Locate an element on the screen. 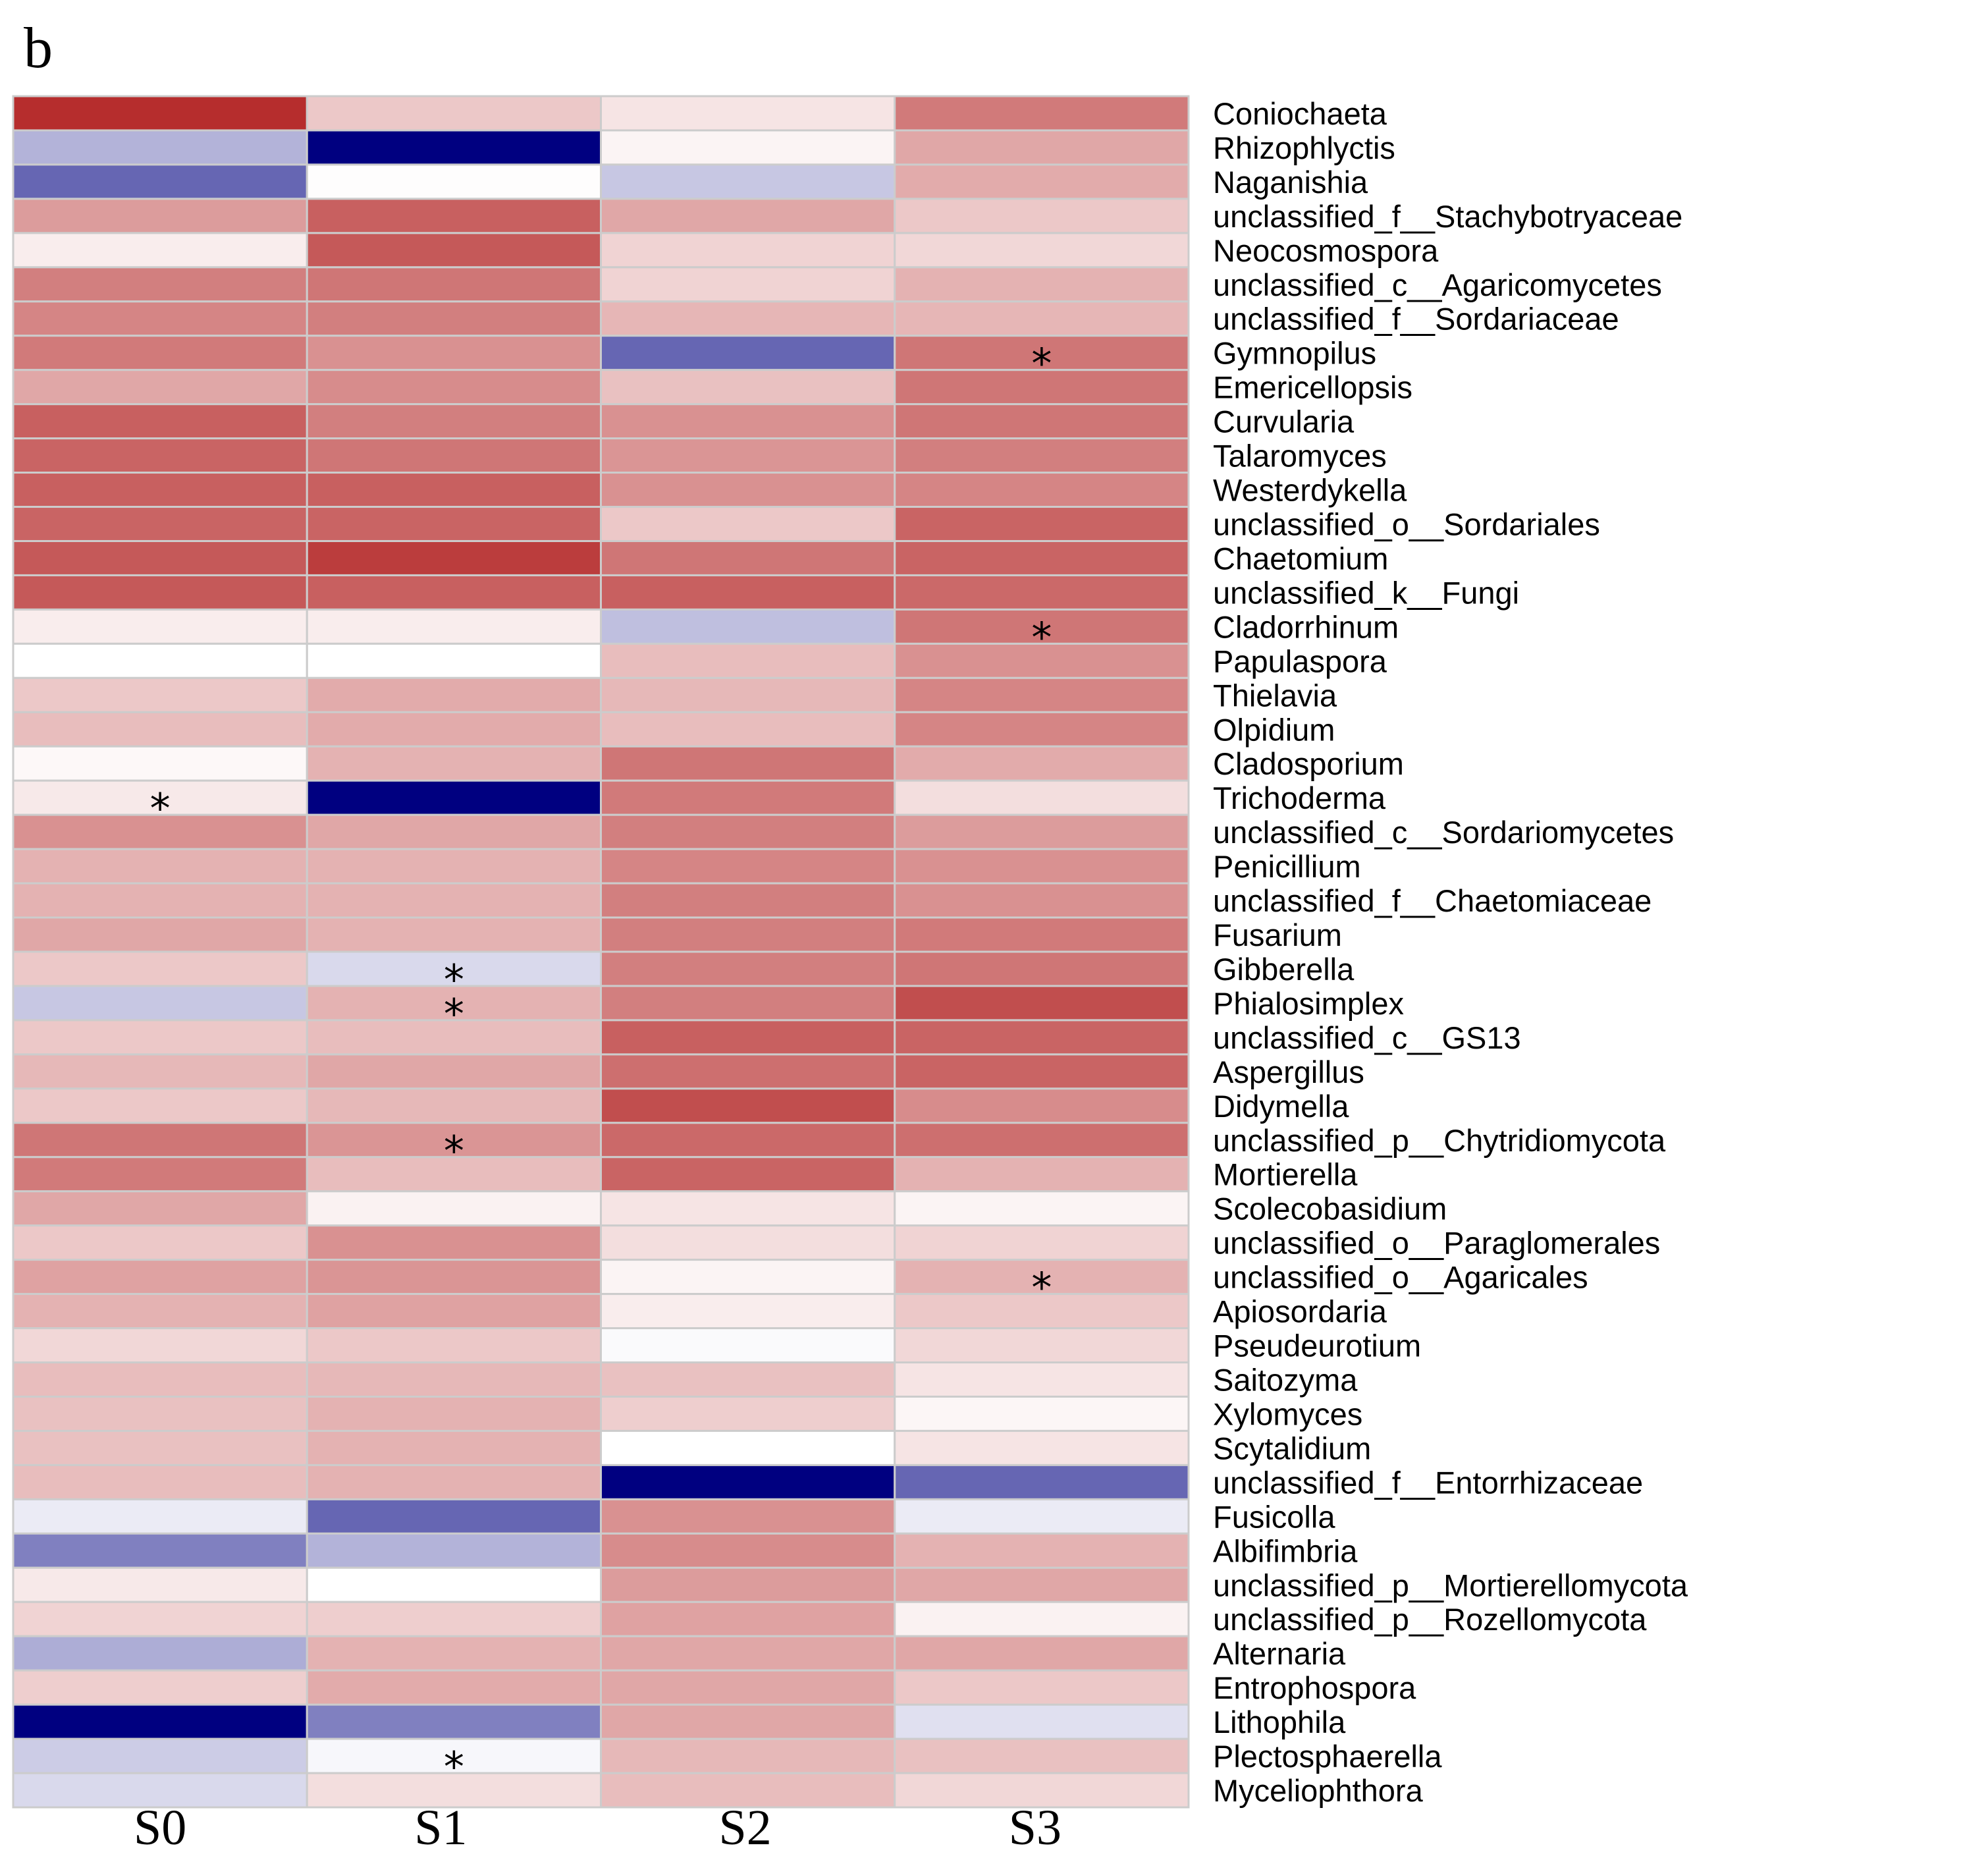 The height and width of the screenshot is (1862, 1988). heatmap-cell-scytalidium-s1 is located at coordinates (454, 1448).